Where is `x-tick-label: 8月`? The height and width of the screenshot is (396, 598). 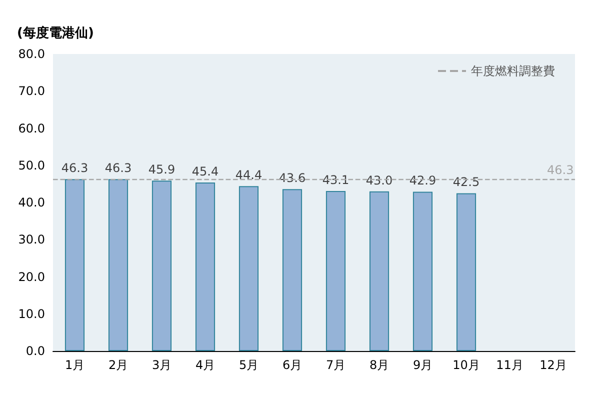
x-tick-label: 8月 is located at coordinates (379, 365).